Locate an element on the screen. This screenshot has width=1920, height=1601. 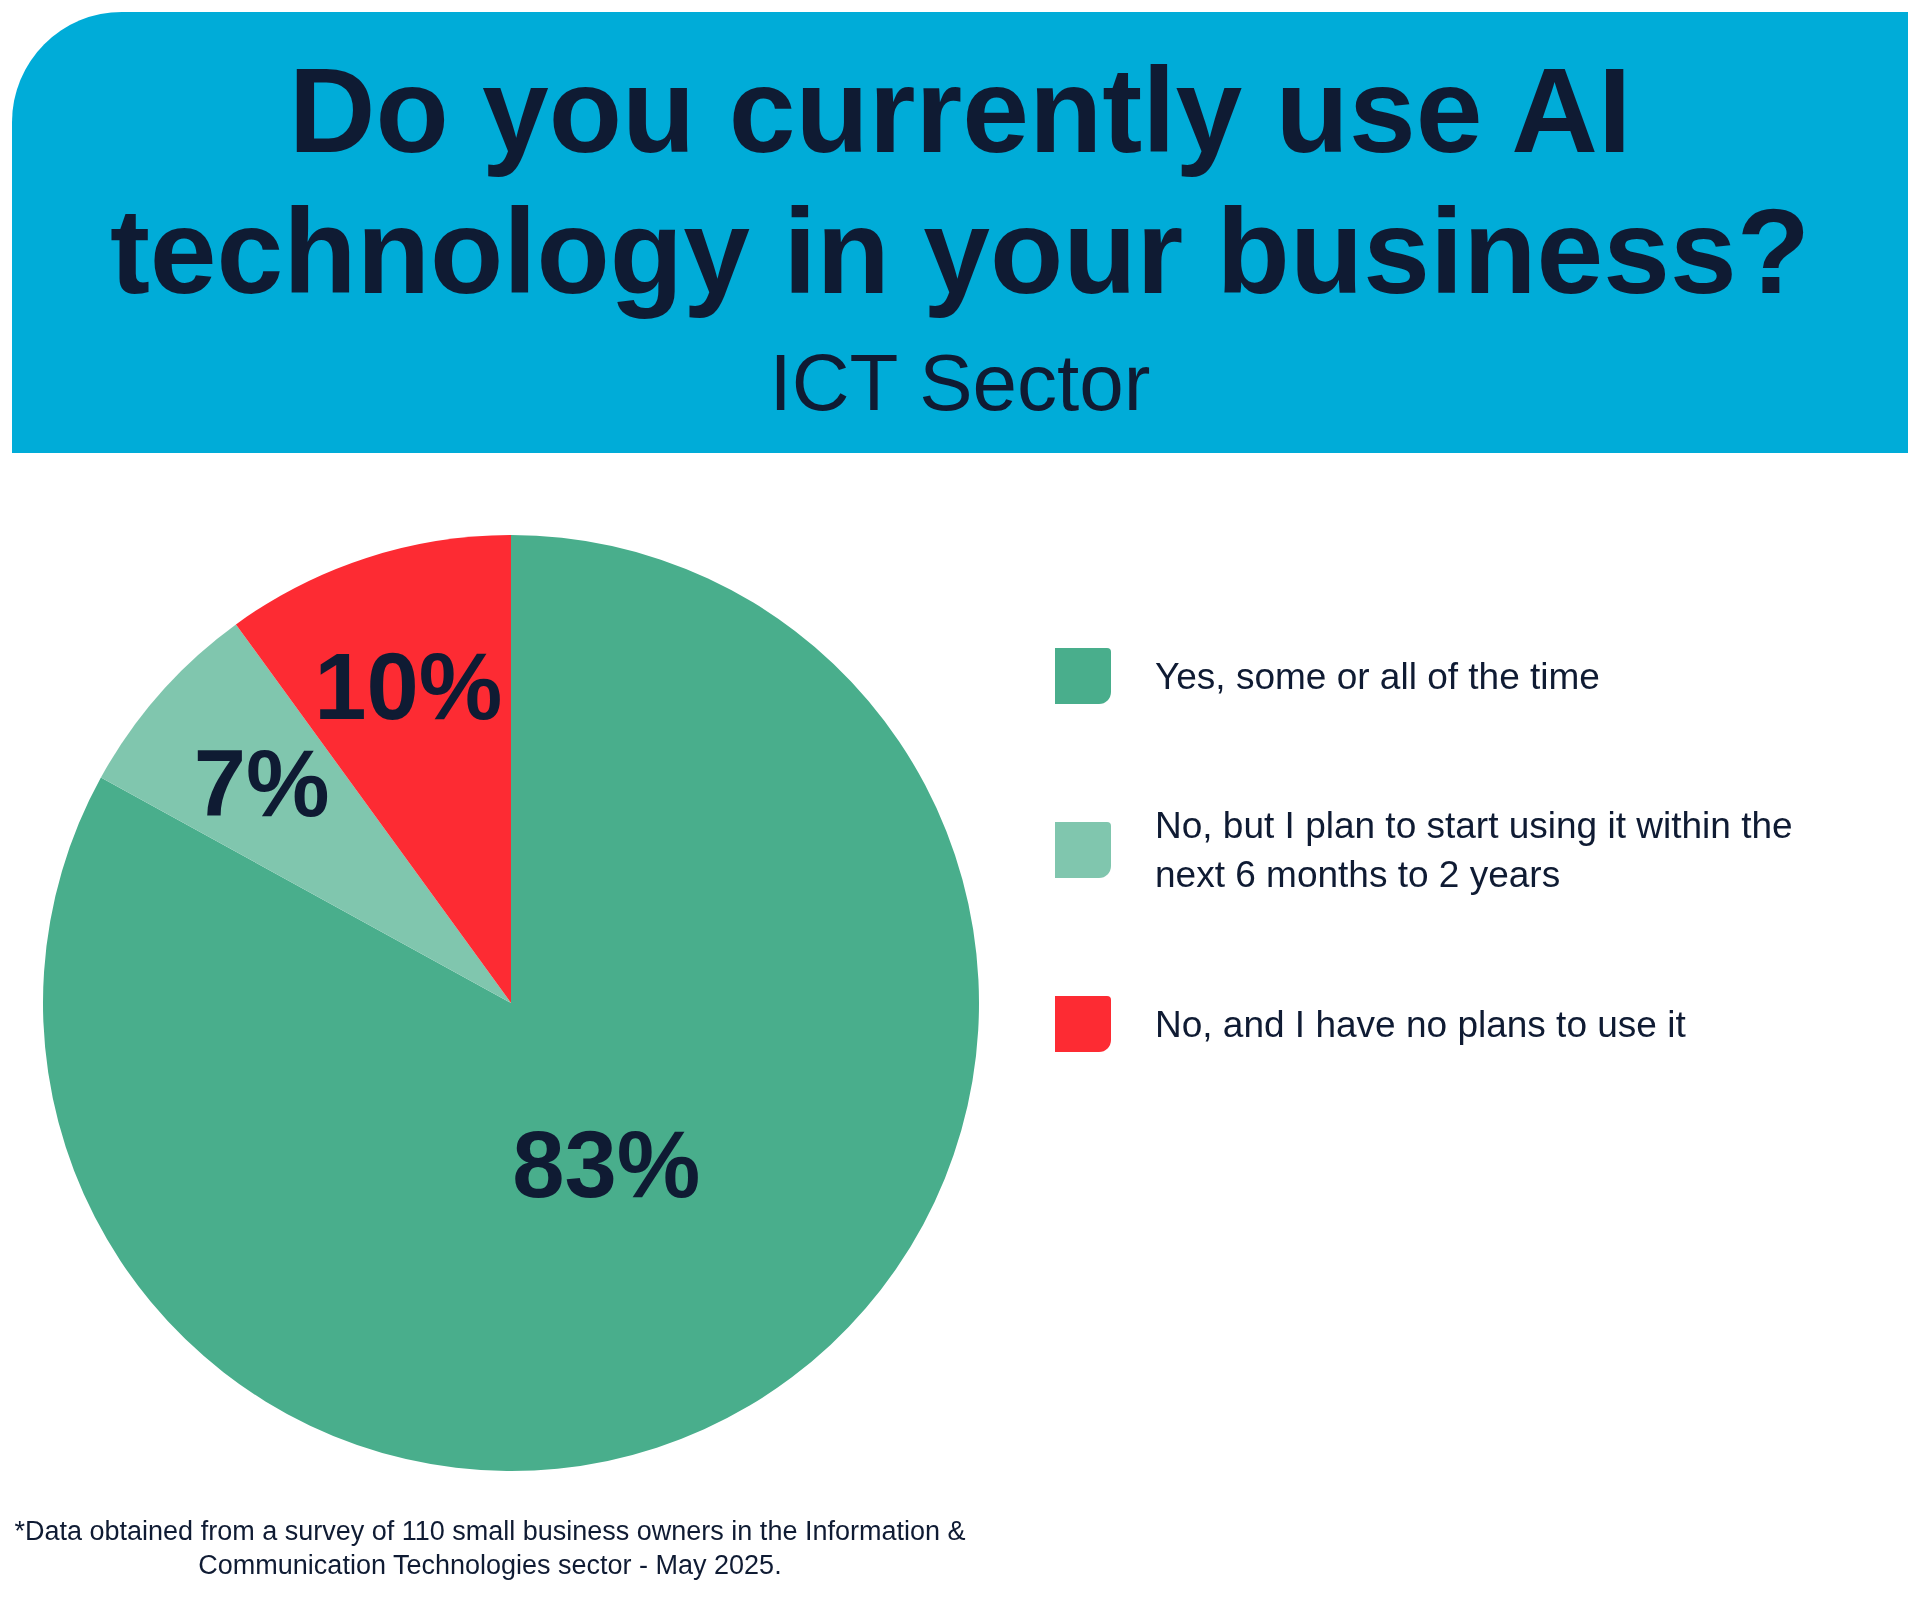
legend-label: No, but I plan to start using it within the next 6 months to 2 years is located at coordinates (1474, 850).